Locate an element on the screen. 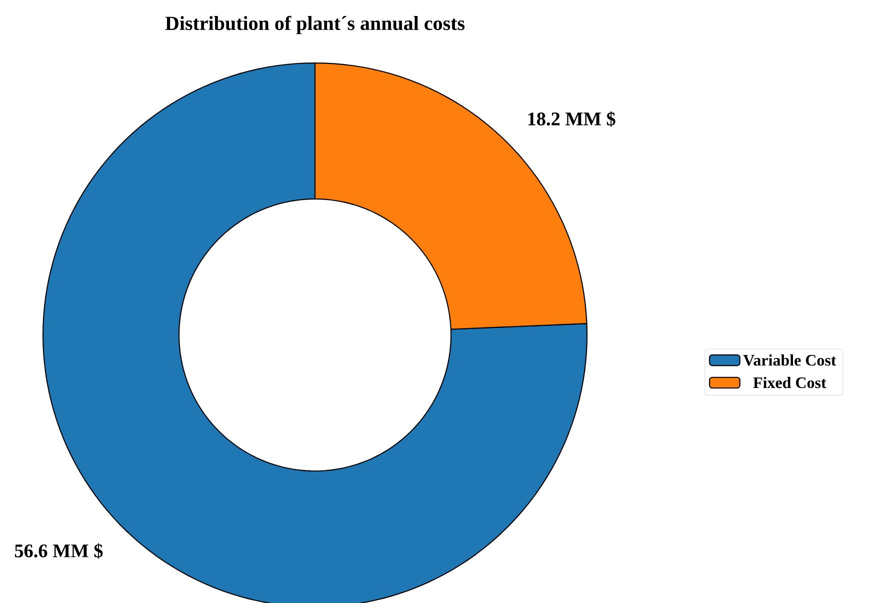  legend-label: Fixed Cost is located at coordinates (789, 382).